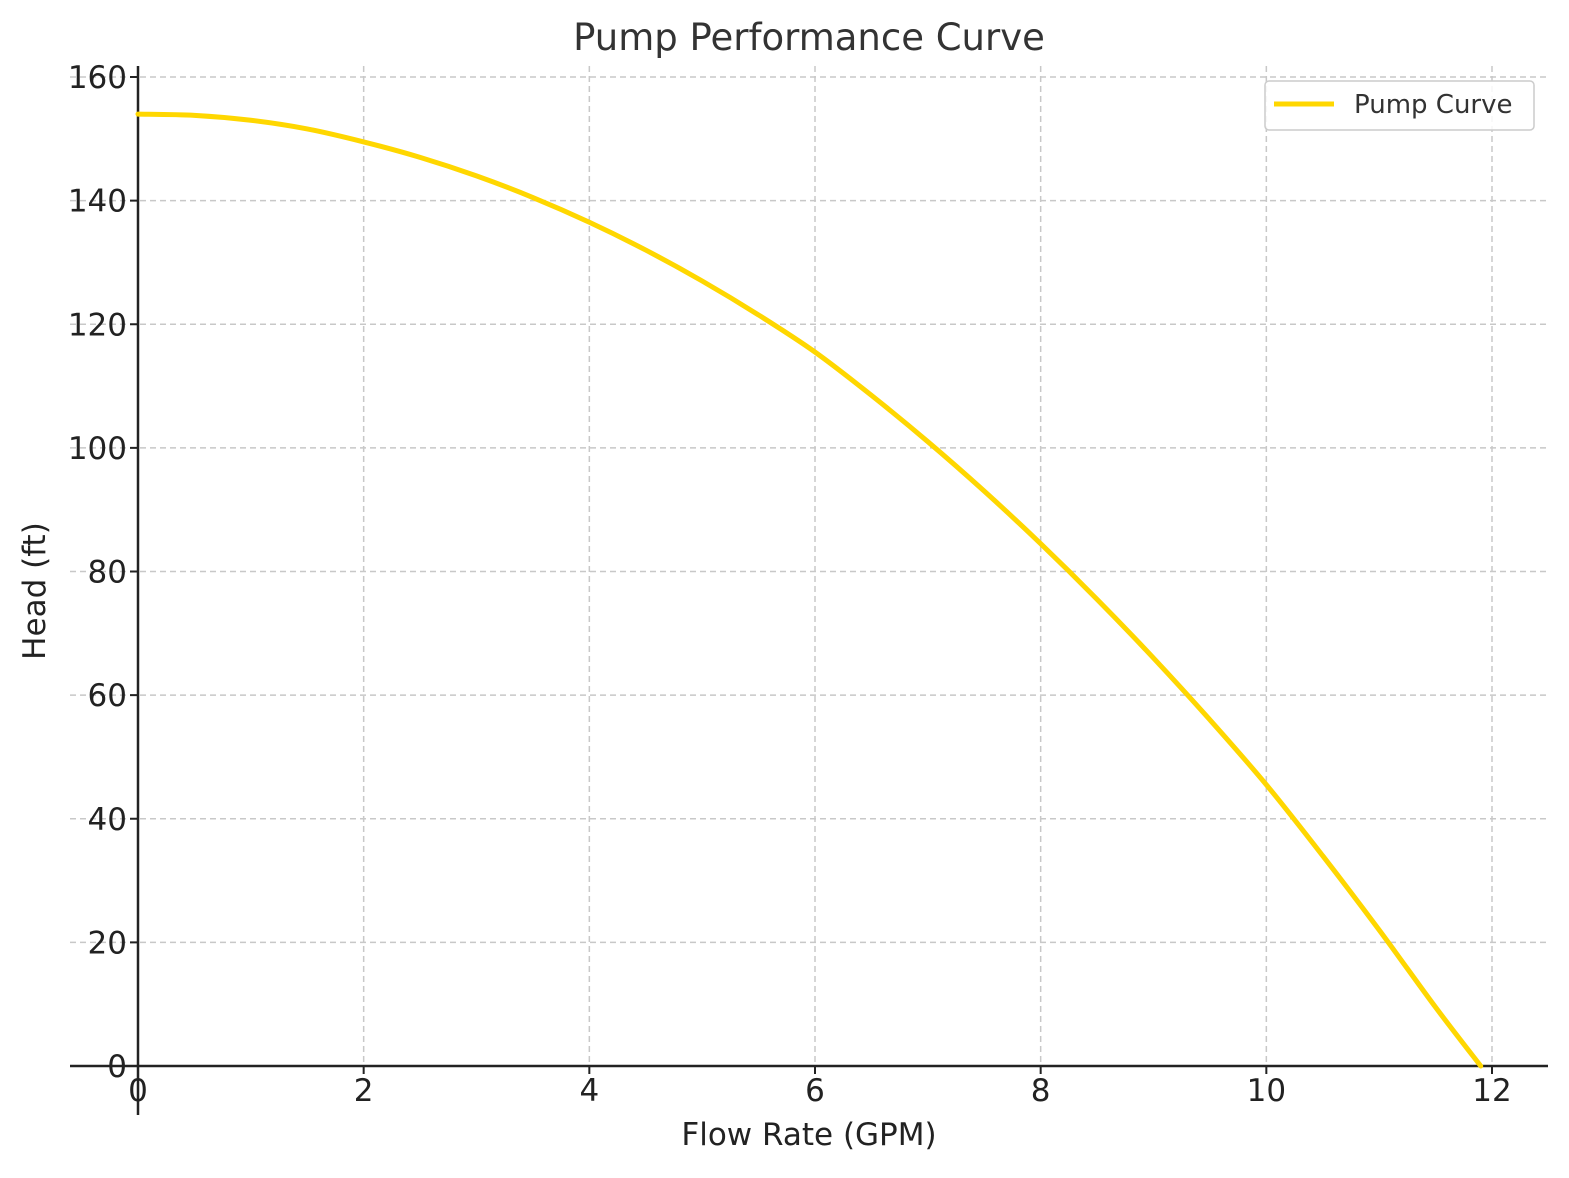 The width and height of the screenshot is (1569, 1178). Describe the element at coordinates (808, 1135) in the screenshot. I see `x-axis-label: Flow Rate (GPM)` at that location.